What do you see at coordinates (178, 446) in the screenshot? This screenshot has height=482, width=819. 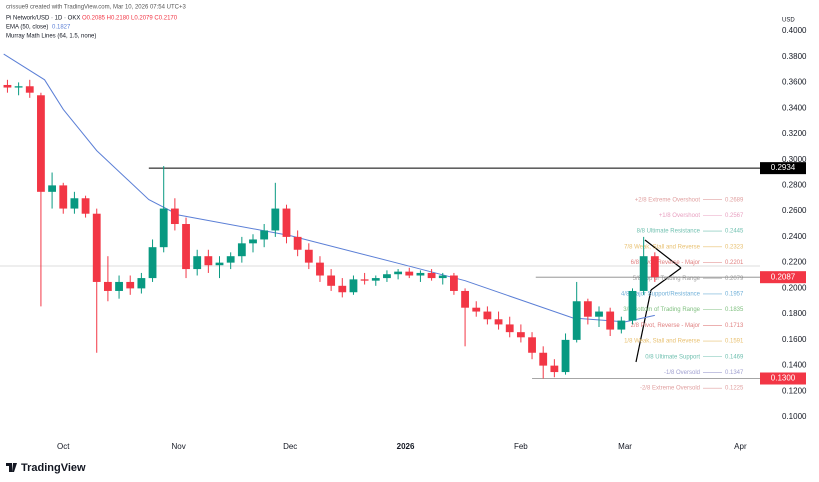 I see `x-tick-label: Nov` at bounding box center [178, 446].